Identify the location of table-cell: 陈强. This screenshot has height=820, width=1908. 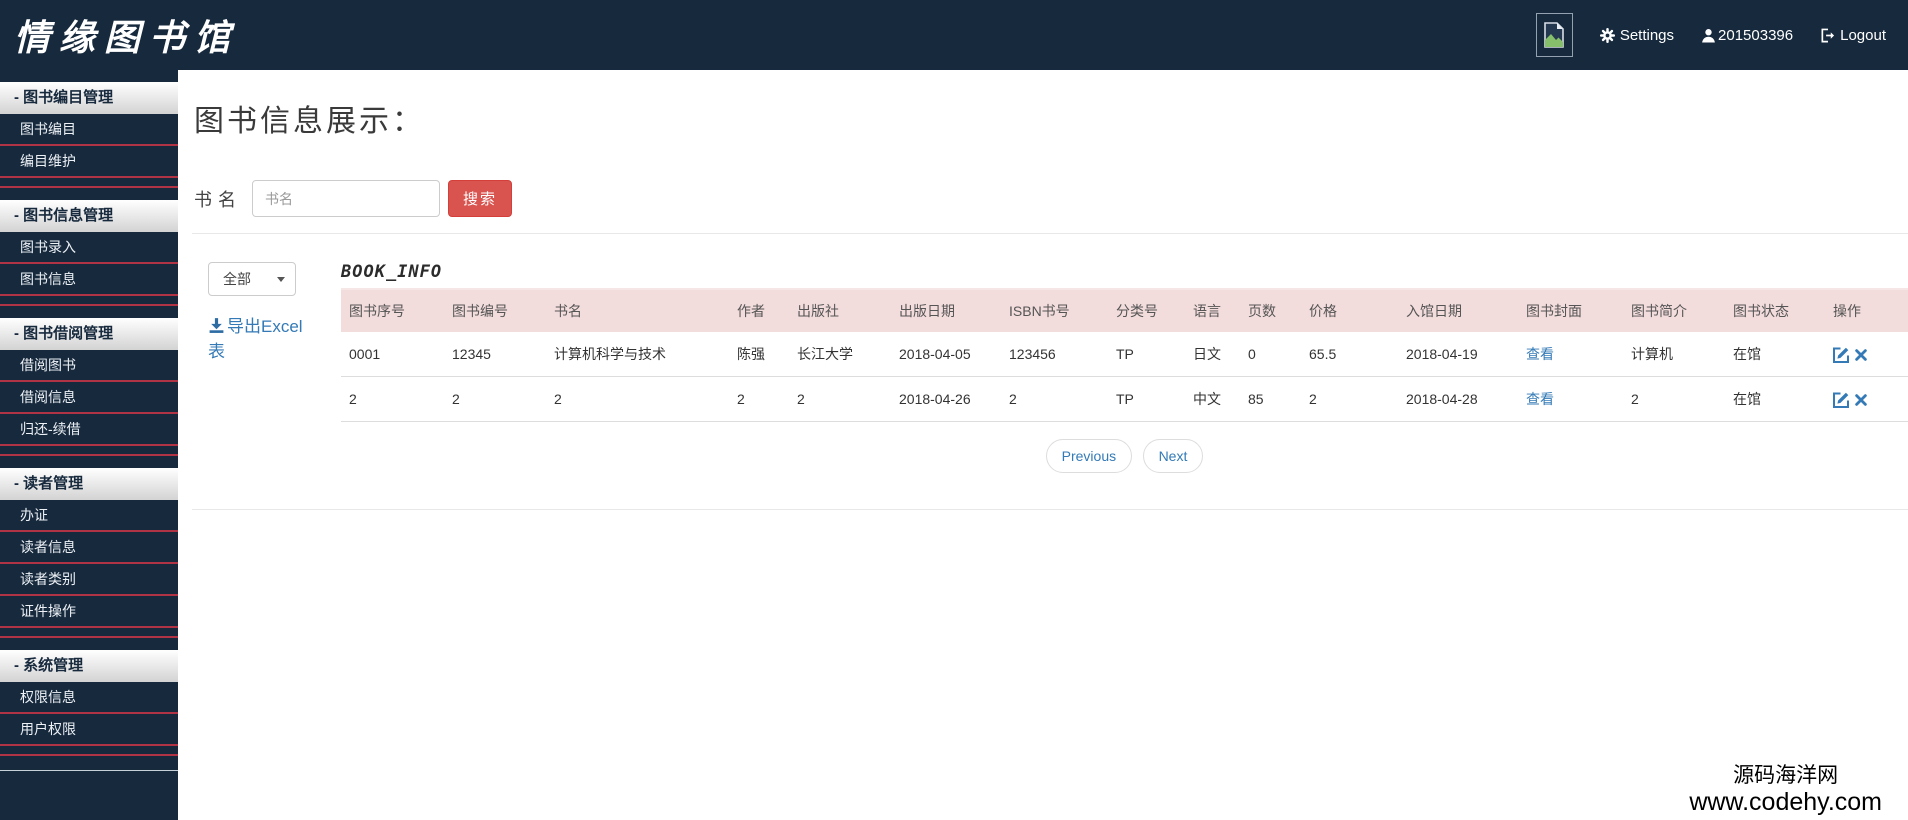
(759, 354).